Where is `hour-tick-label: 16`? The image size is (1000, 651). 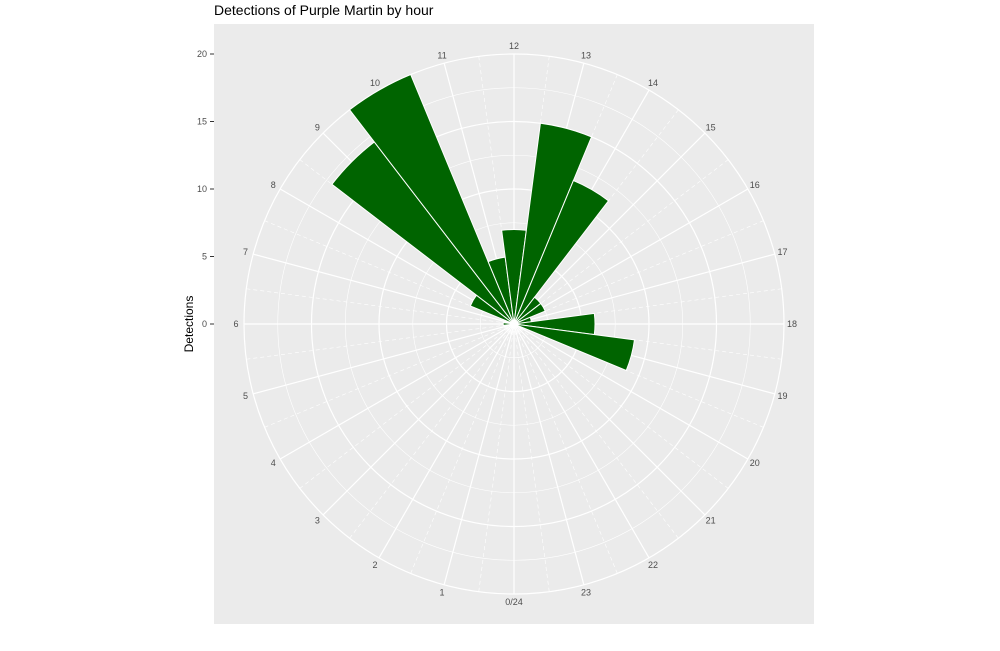
hour-tick-label: 16 is located at coordinates (755, 185).